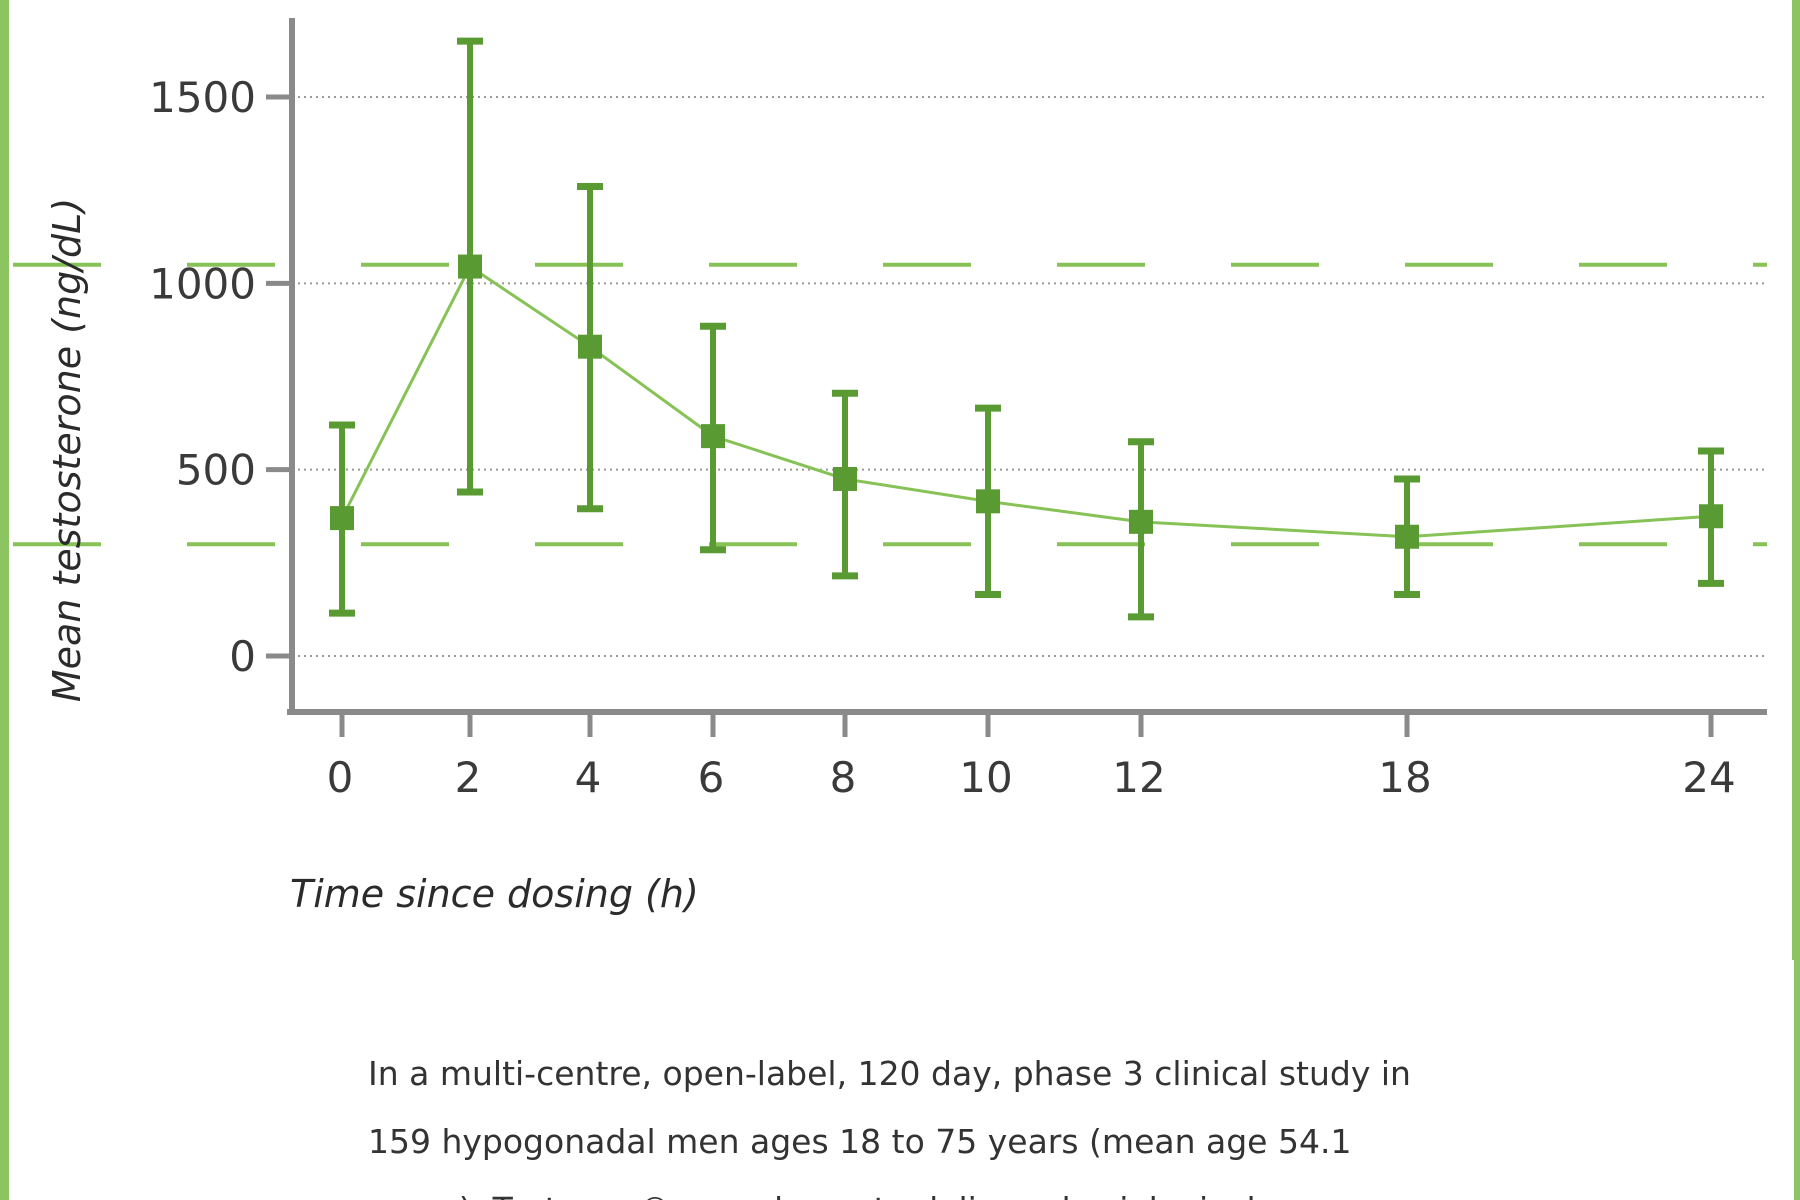  What do you see at coordinates (711, 777) in the screenshot?
I see `x-tick-label-6: 6` at bounding box center [711, 777].